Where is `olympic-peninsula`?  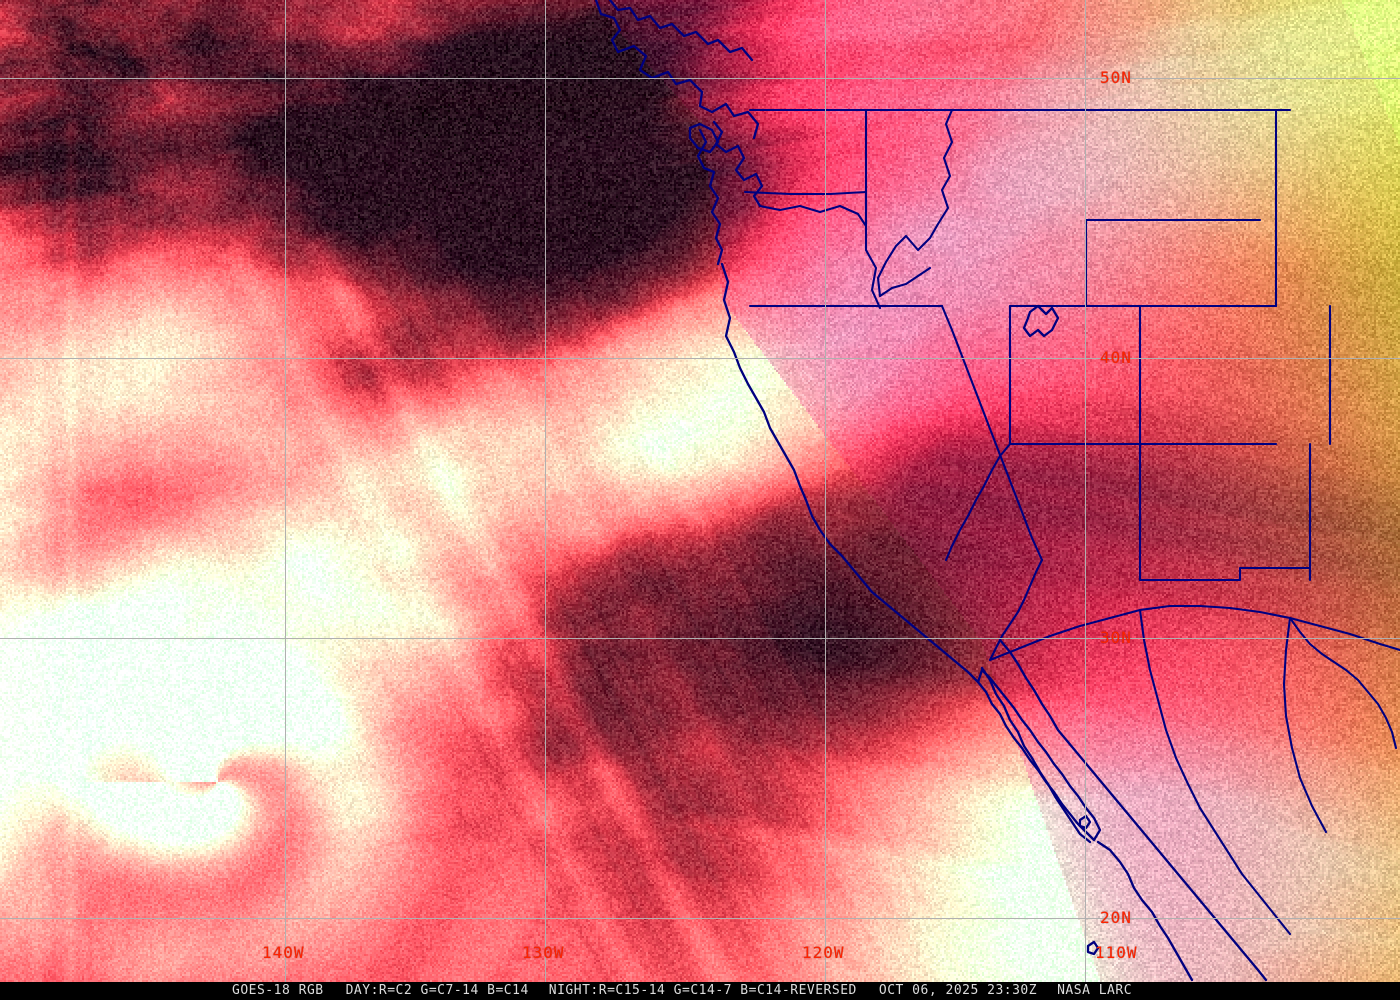 olympic-peninsula is located at coordinates (704, 138).